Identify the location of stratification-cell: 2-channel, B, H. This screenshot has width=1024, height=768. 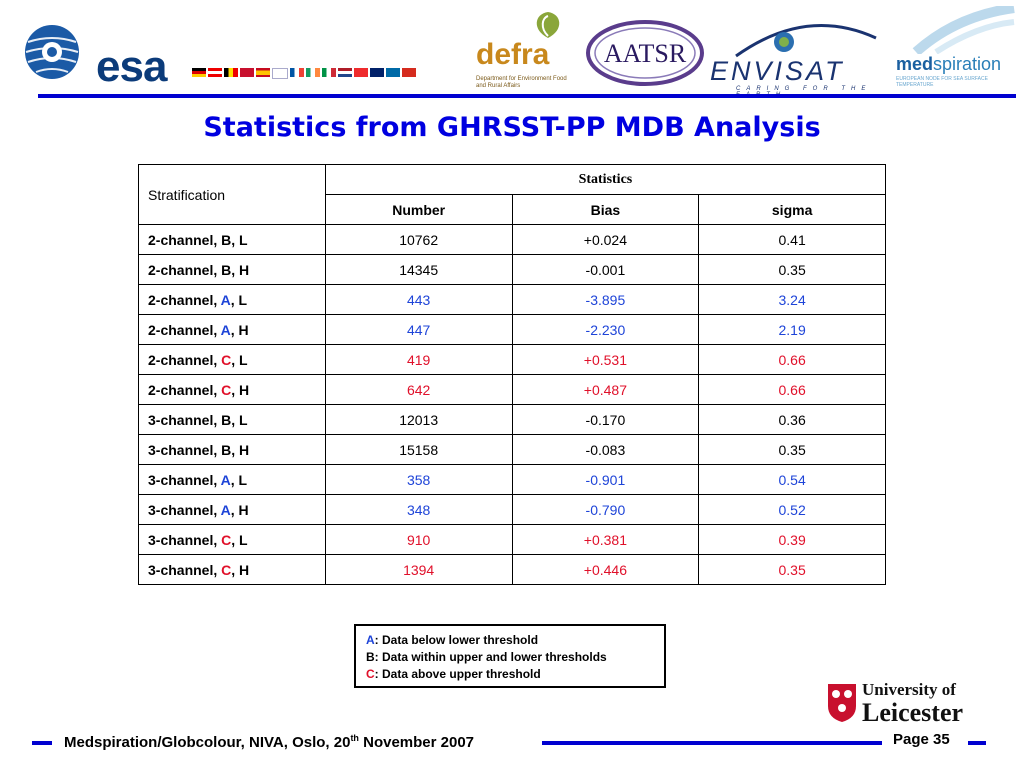
(232, 269).